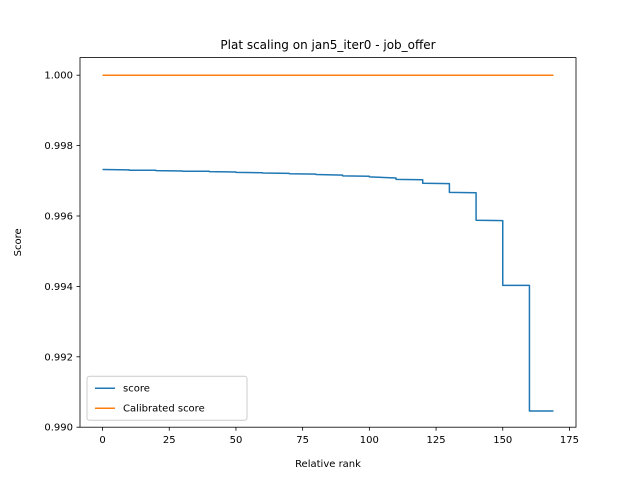 The image size is (640, 480). Describe the element at coordinates (164, 409) in the screenshot. I see `legend-entry: Calibrated score` at that location.